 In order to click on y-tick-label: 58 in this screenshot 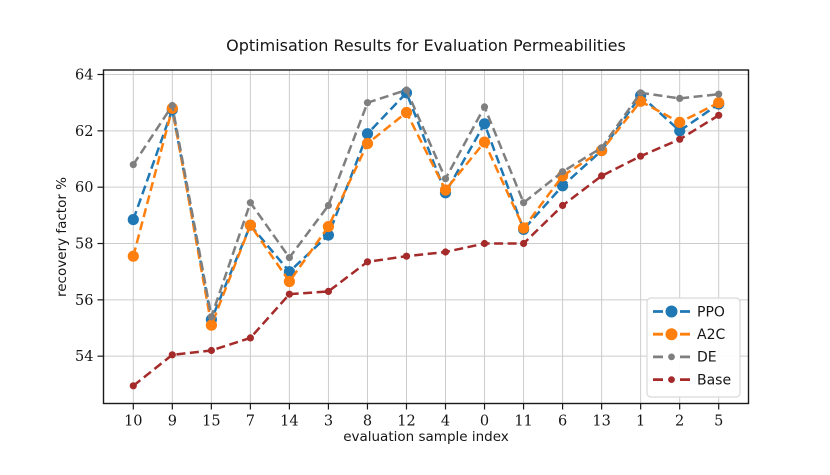, I will do `click(84, 245)`.